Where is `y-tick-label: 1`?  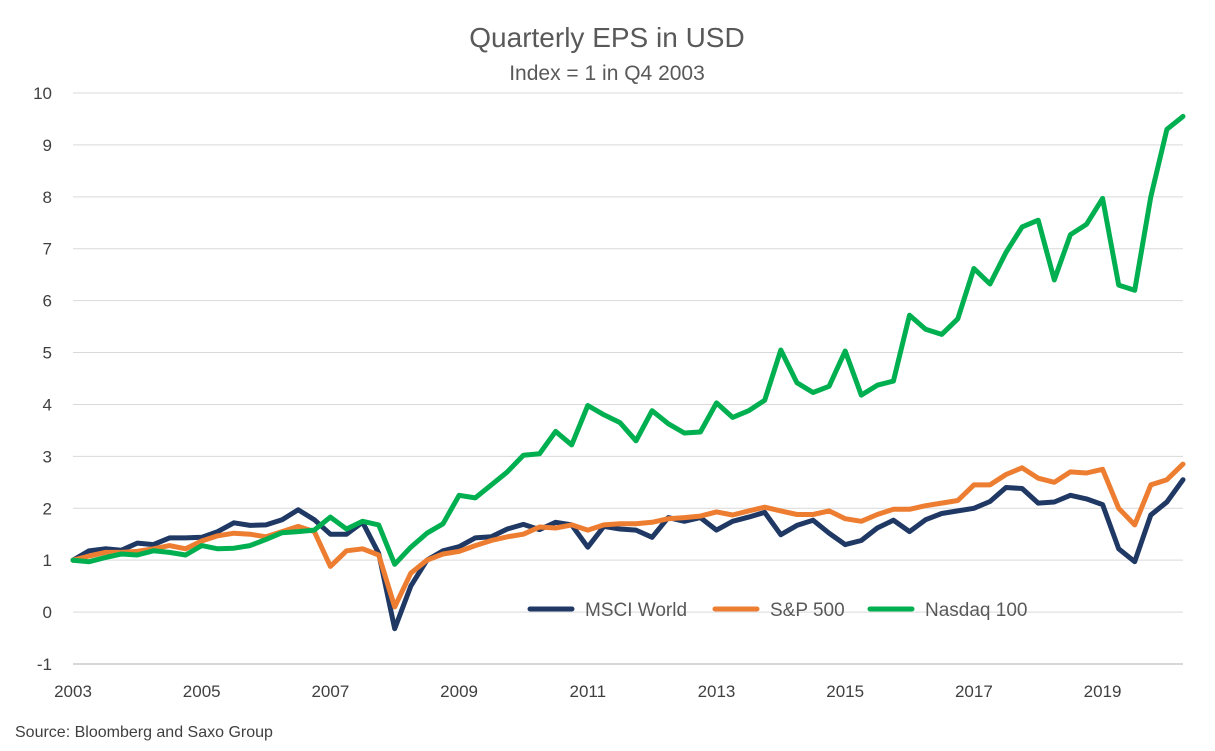 y-tick-label: 1 is located at coordinates (47, 560).